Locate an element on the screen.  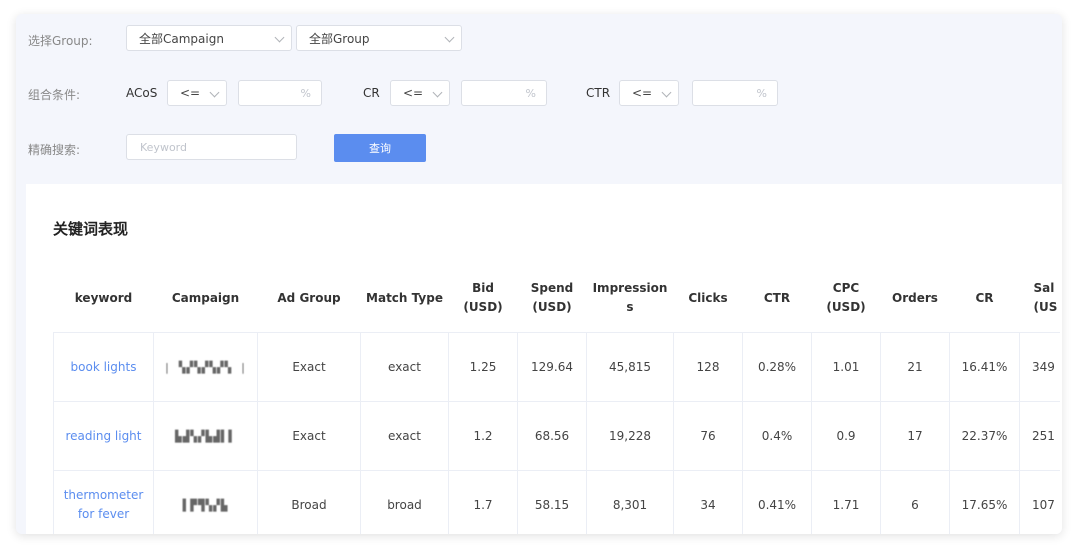
cell-cr: 22.37% is located at coordinates (984, 436).